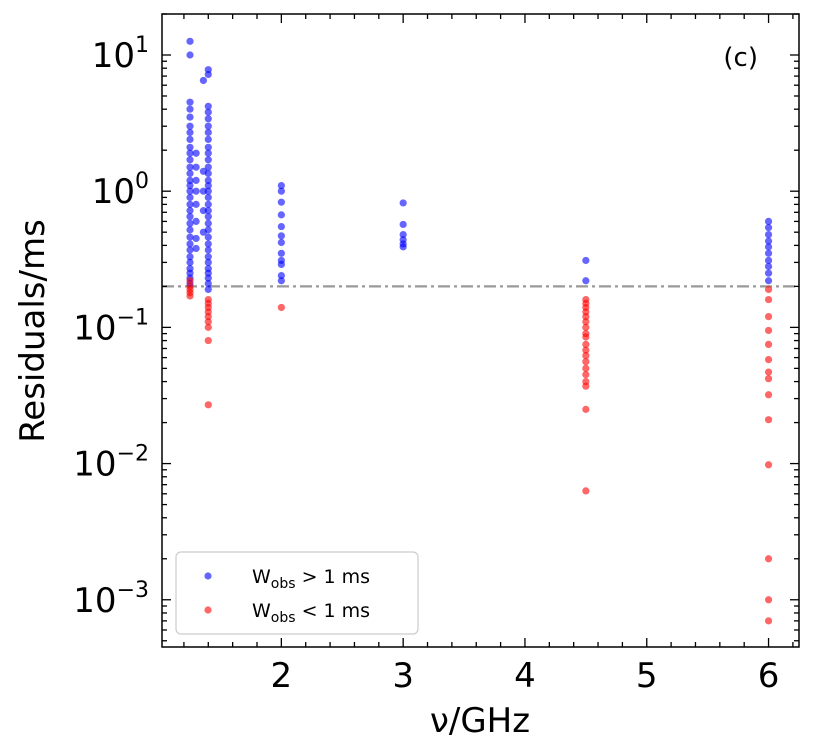 This screenshot has width=814, height=753. Describe the element at coordinates (311, 613) in the screenshot. I see `legend-label: Wobs < 1 ms` at that location.